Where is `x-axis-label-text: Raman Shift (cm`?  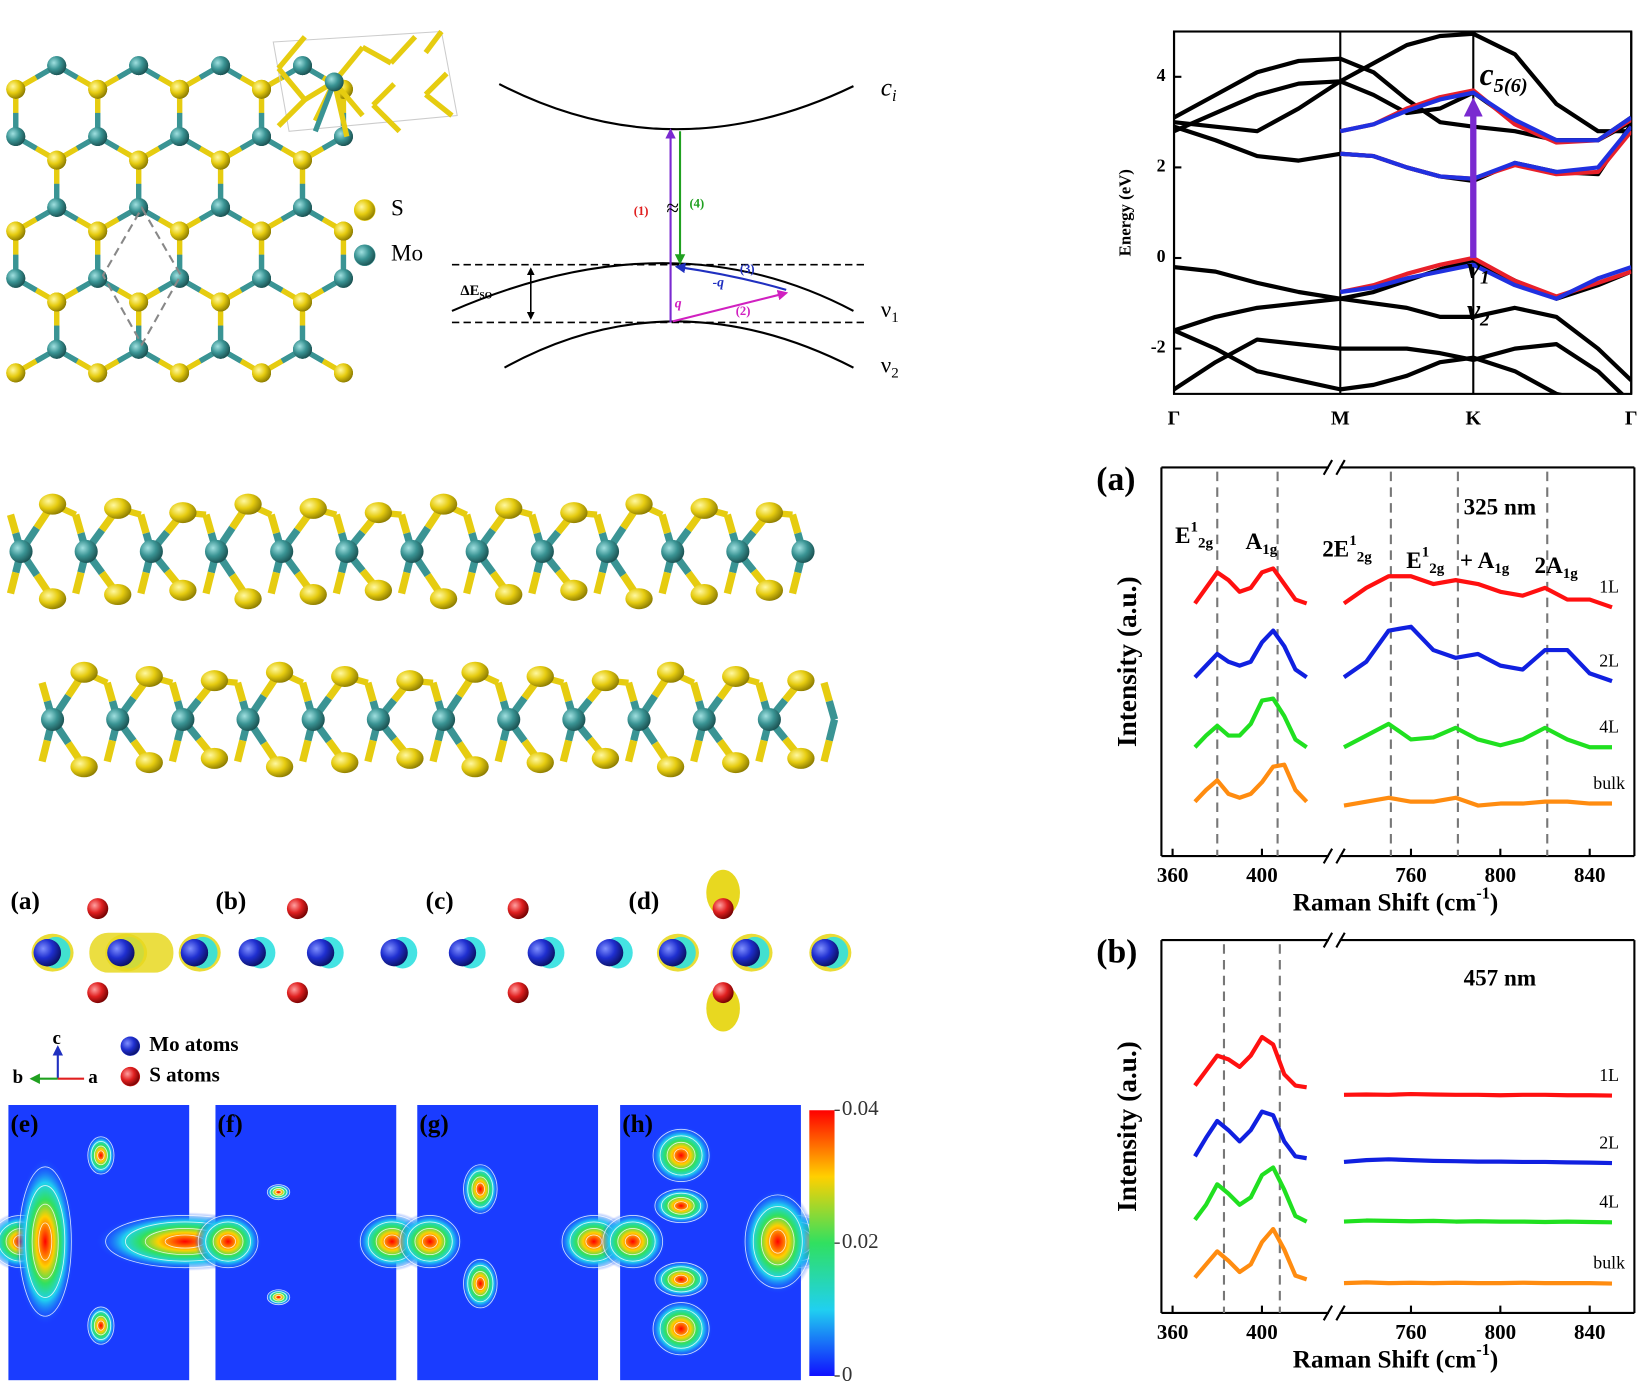 x-axis-label-text: Raman Shift (cm is located at coordinates (1384, 902).